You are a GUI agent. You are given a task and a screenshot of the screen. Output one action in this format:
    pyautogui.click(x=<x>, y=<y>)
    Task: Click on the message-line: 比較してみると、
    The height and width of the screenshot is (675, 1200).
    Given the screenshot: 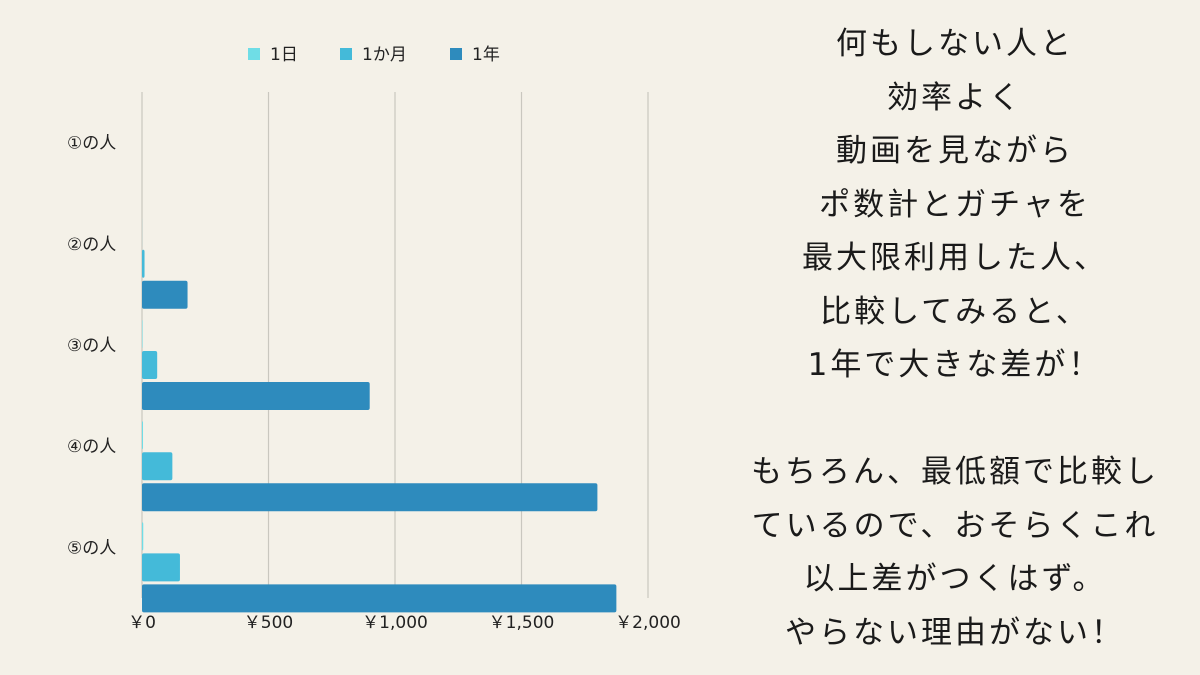 What is the action you would take?
    pyautogui.click(x=955, y=311)
    